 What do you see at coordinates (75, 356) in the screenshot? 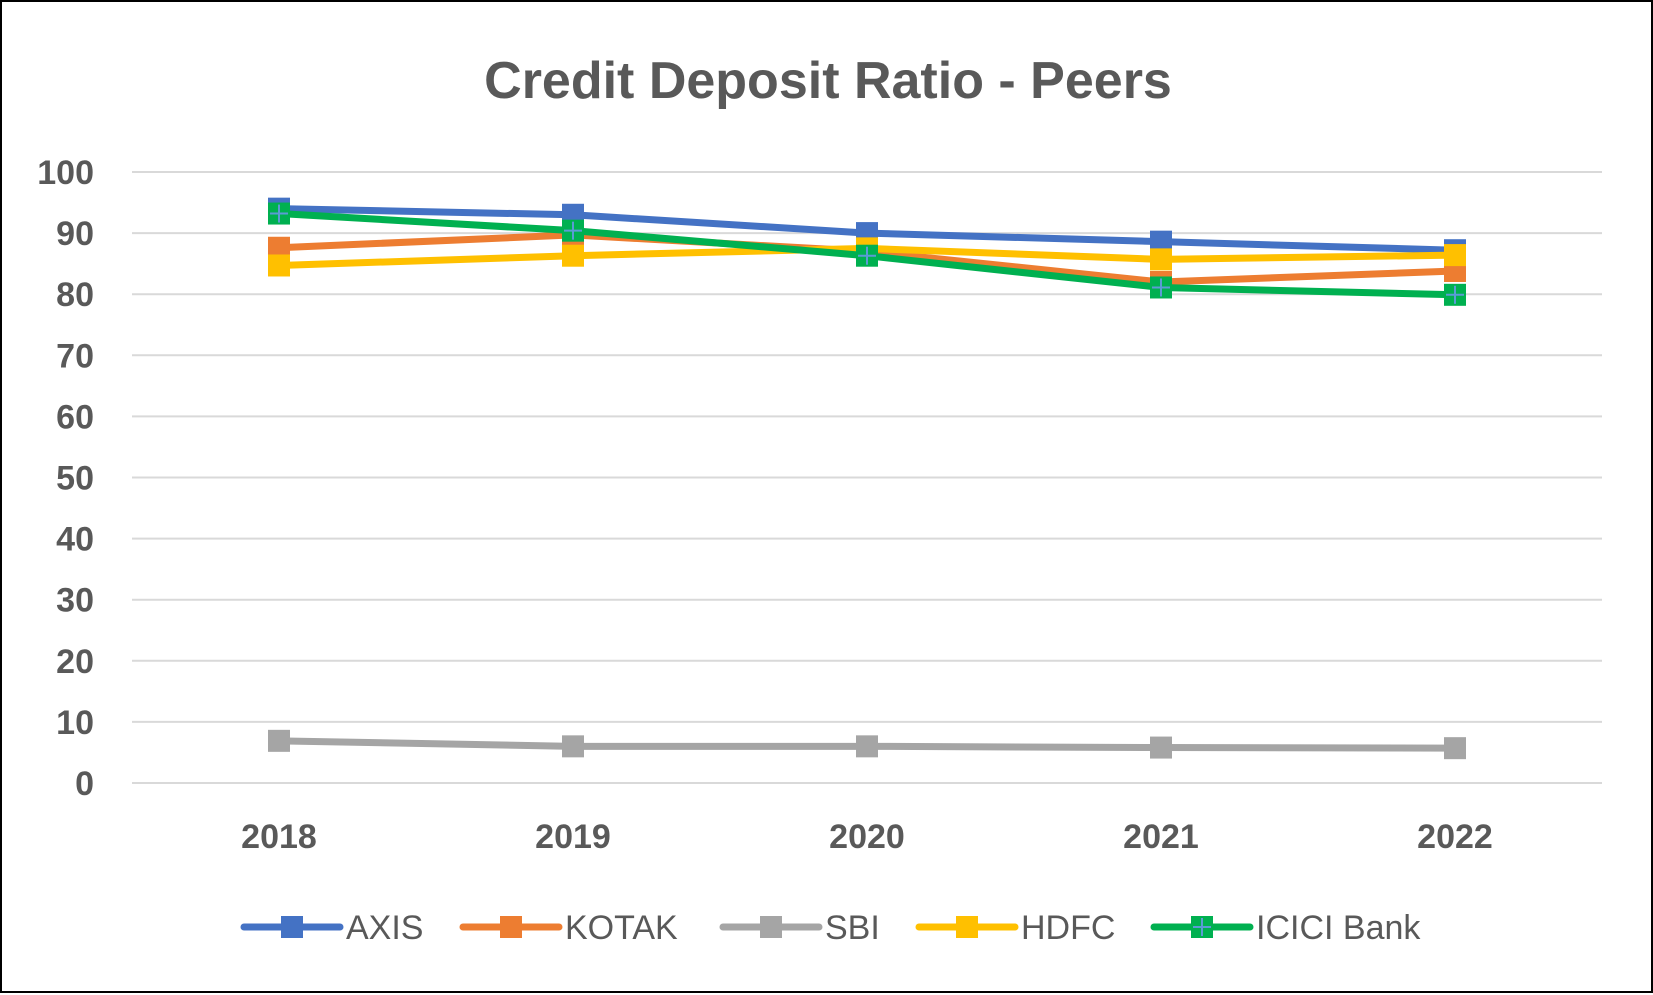
I see `y-tick-label: 70` at bounding box center [75, 356].